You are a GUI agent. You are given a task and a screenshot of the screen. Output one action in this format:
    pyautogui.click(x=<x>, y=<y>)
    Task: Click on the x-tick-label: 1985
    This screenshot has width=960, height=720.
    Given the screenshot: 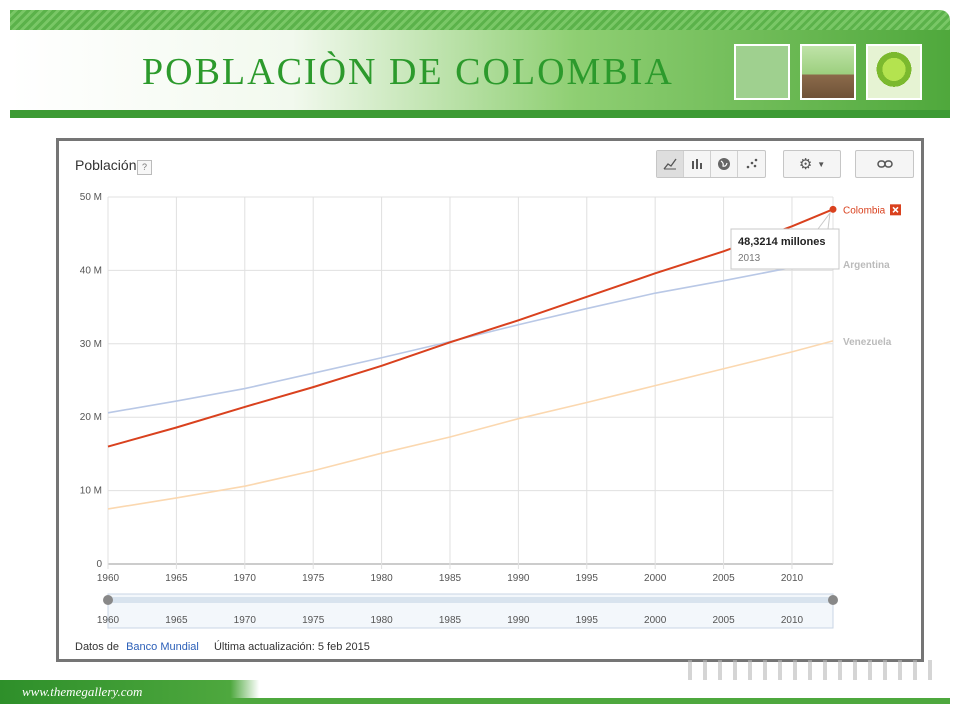 What is the action you would take?
    pyautogui.click(x=450, y=578)
    